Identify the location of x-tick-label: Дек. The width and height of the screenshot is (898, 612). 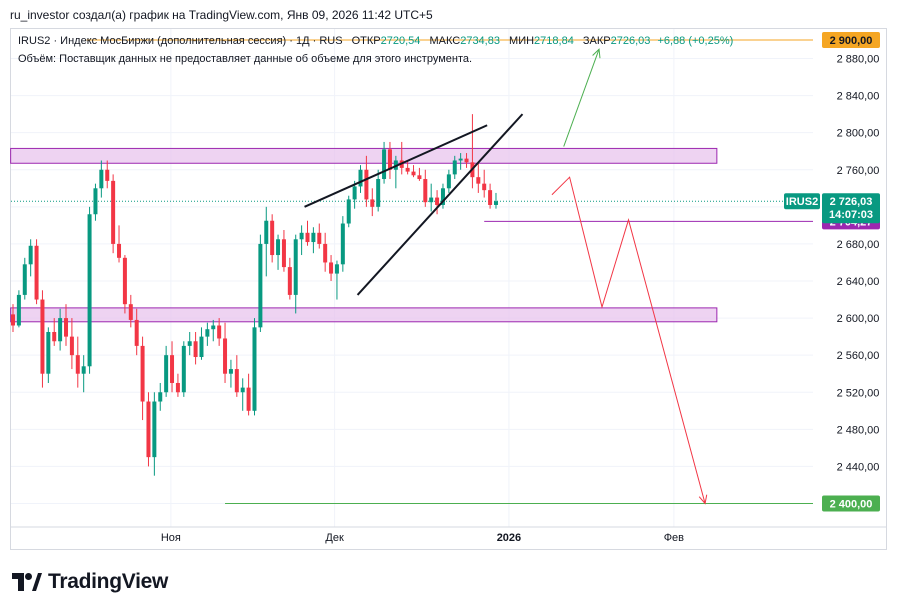
(334, 538).